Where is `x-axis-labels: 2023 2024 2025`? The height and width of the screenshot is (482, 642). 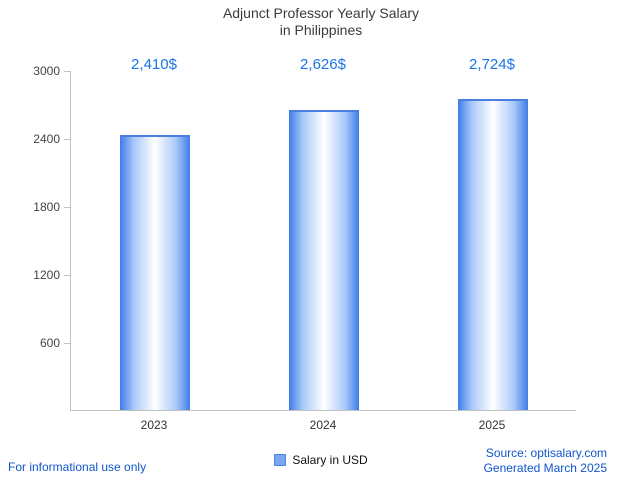 x-axis-labels: 2023 2024 2025 is located at coordinates (322, 426).